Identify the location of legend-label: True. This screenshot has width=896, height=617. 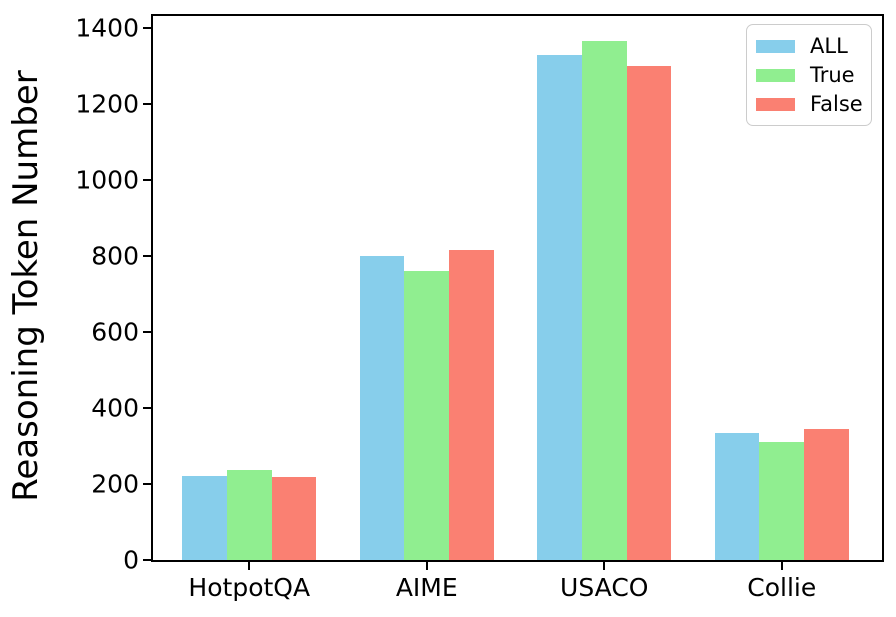
(832, 75).